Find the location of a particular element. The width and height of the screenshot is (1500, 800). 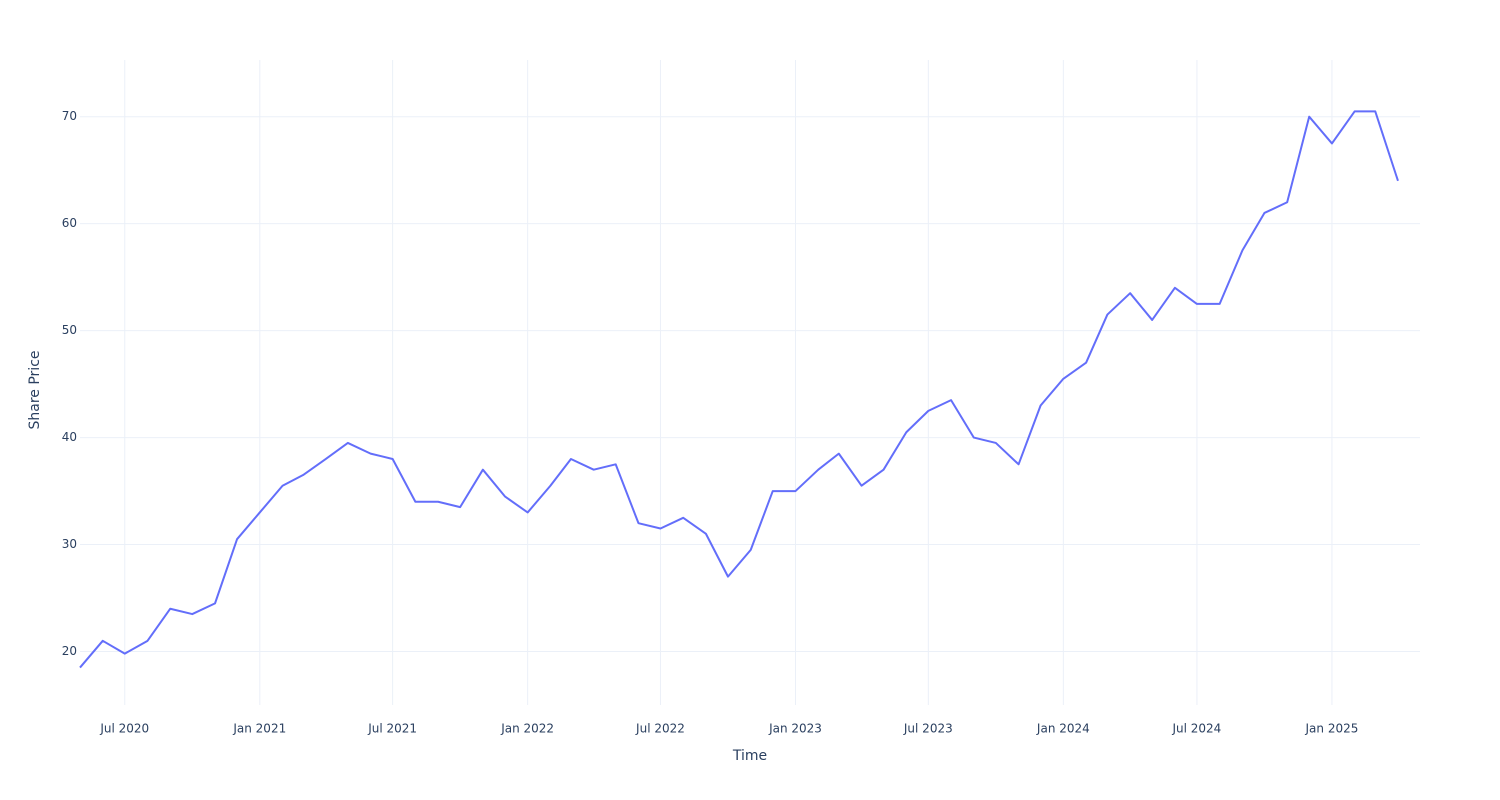

y-tick-label: 30 is located at coordinates (69, 544).